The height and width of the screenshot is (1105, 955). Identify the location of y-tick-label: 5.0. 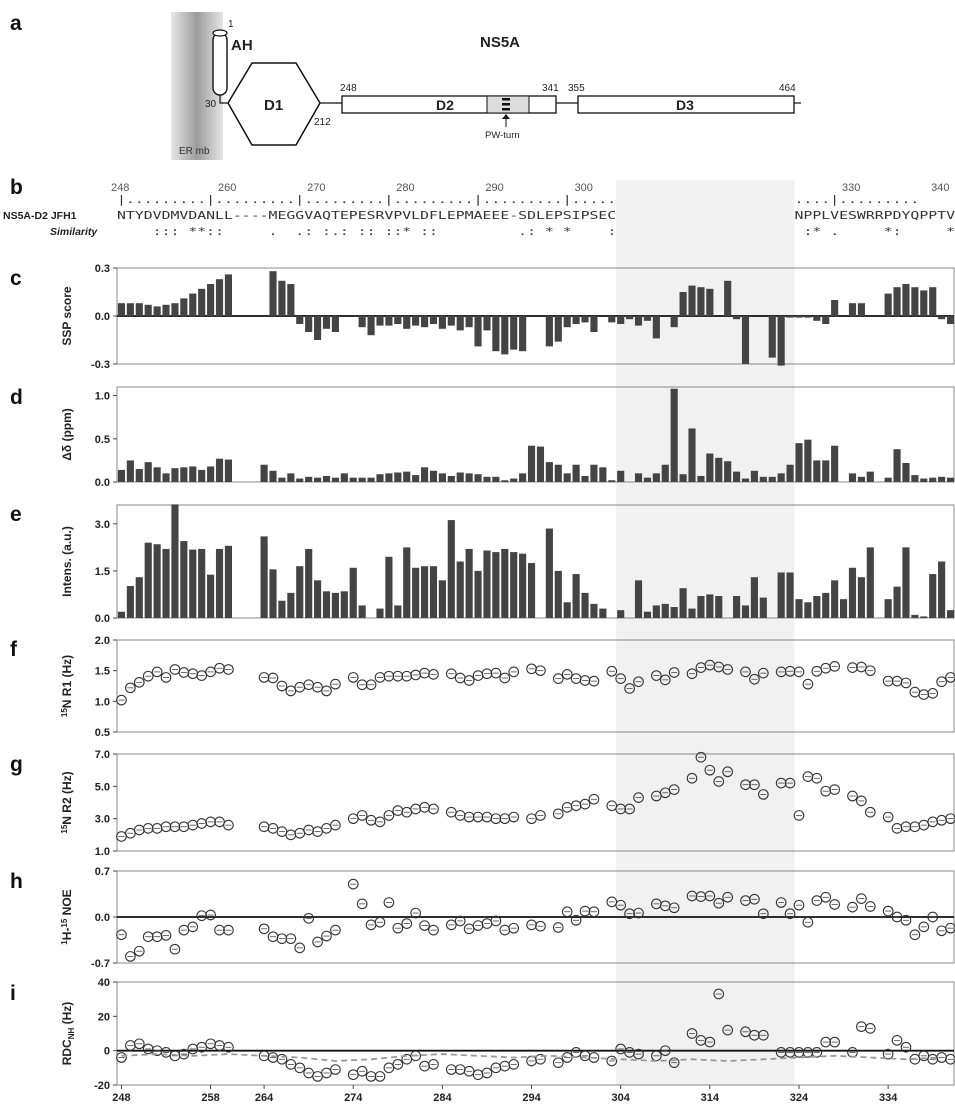
(102, 787).